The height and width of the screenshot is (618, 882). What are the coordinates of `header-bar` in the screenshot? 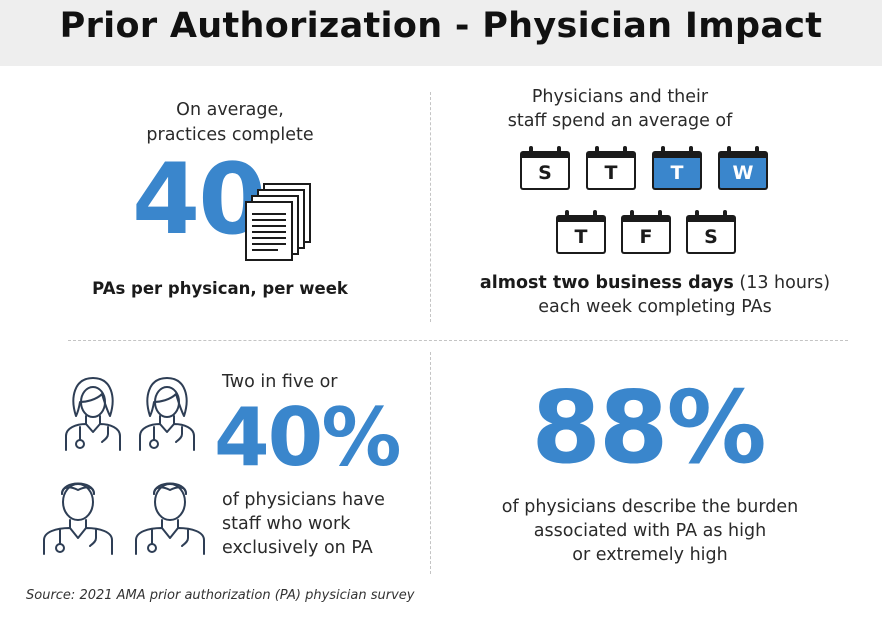 It's located at (441, 33).